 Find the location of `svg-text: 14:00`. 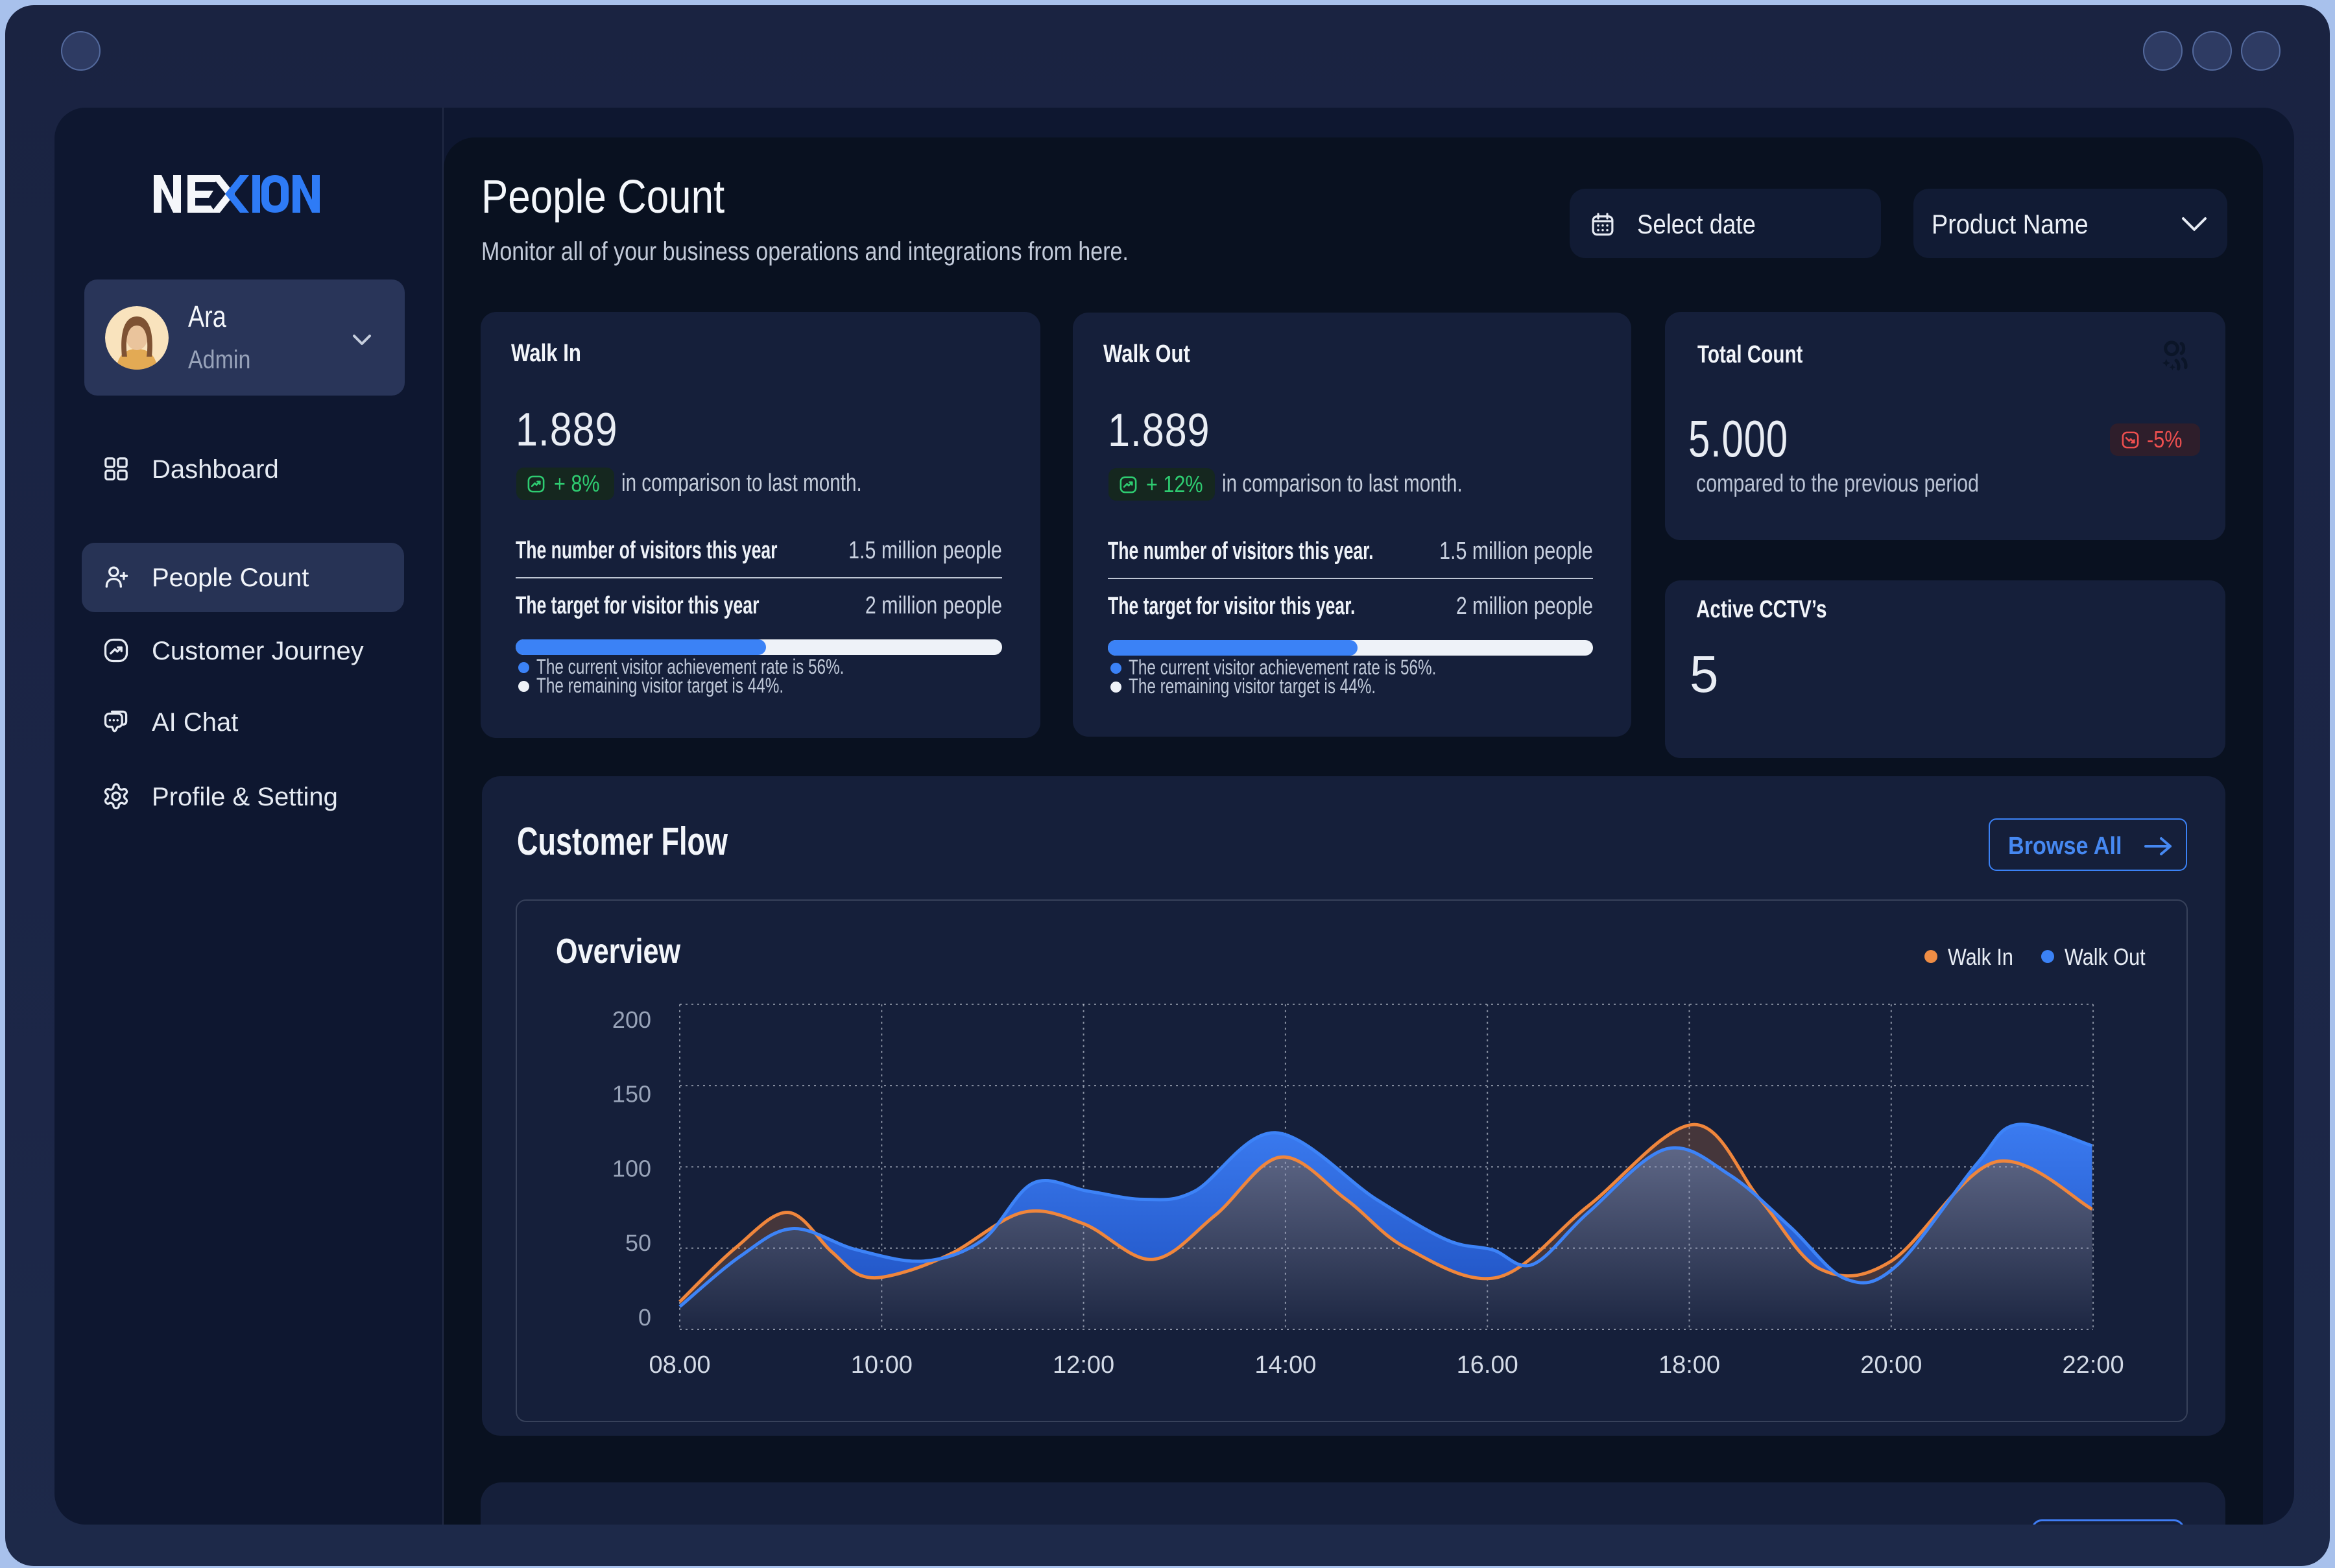

svg-text: 14:00 is located at coordinates (1285, 1365).